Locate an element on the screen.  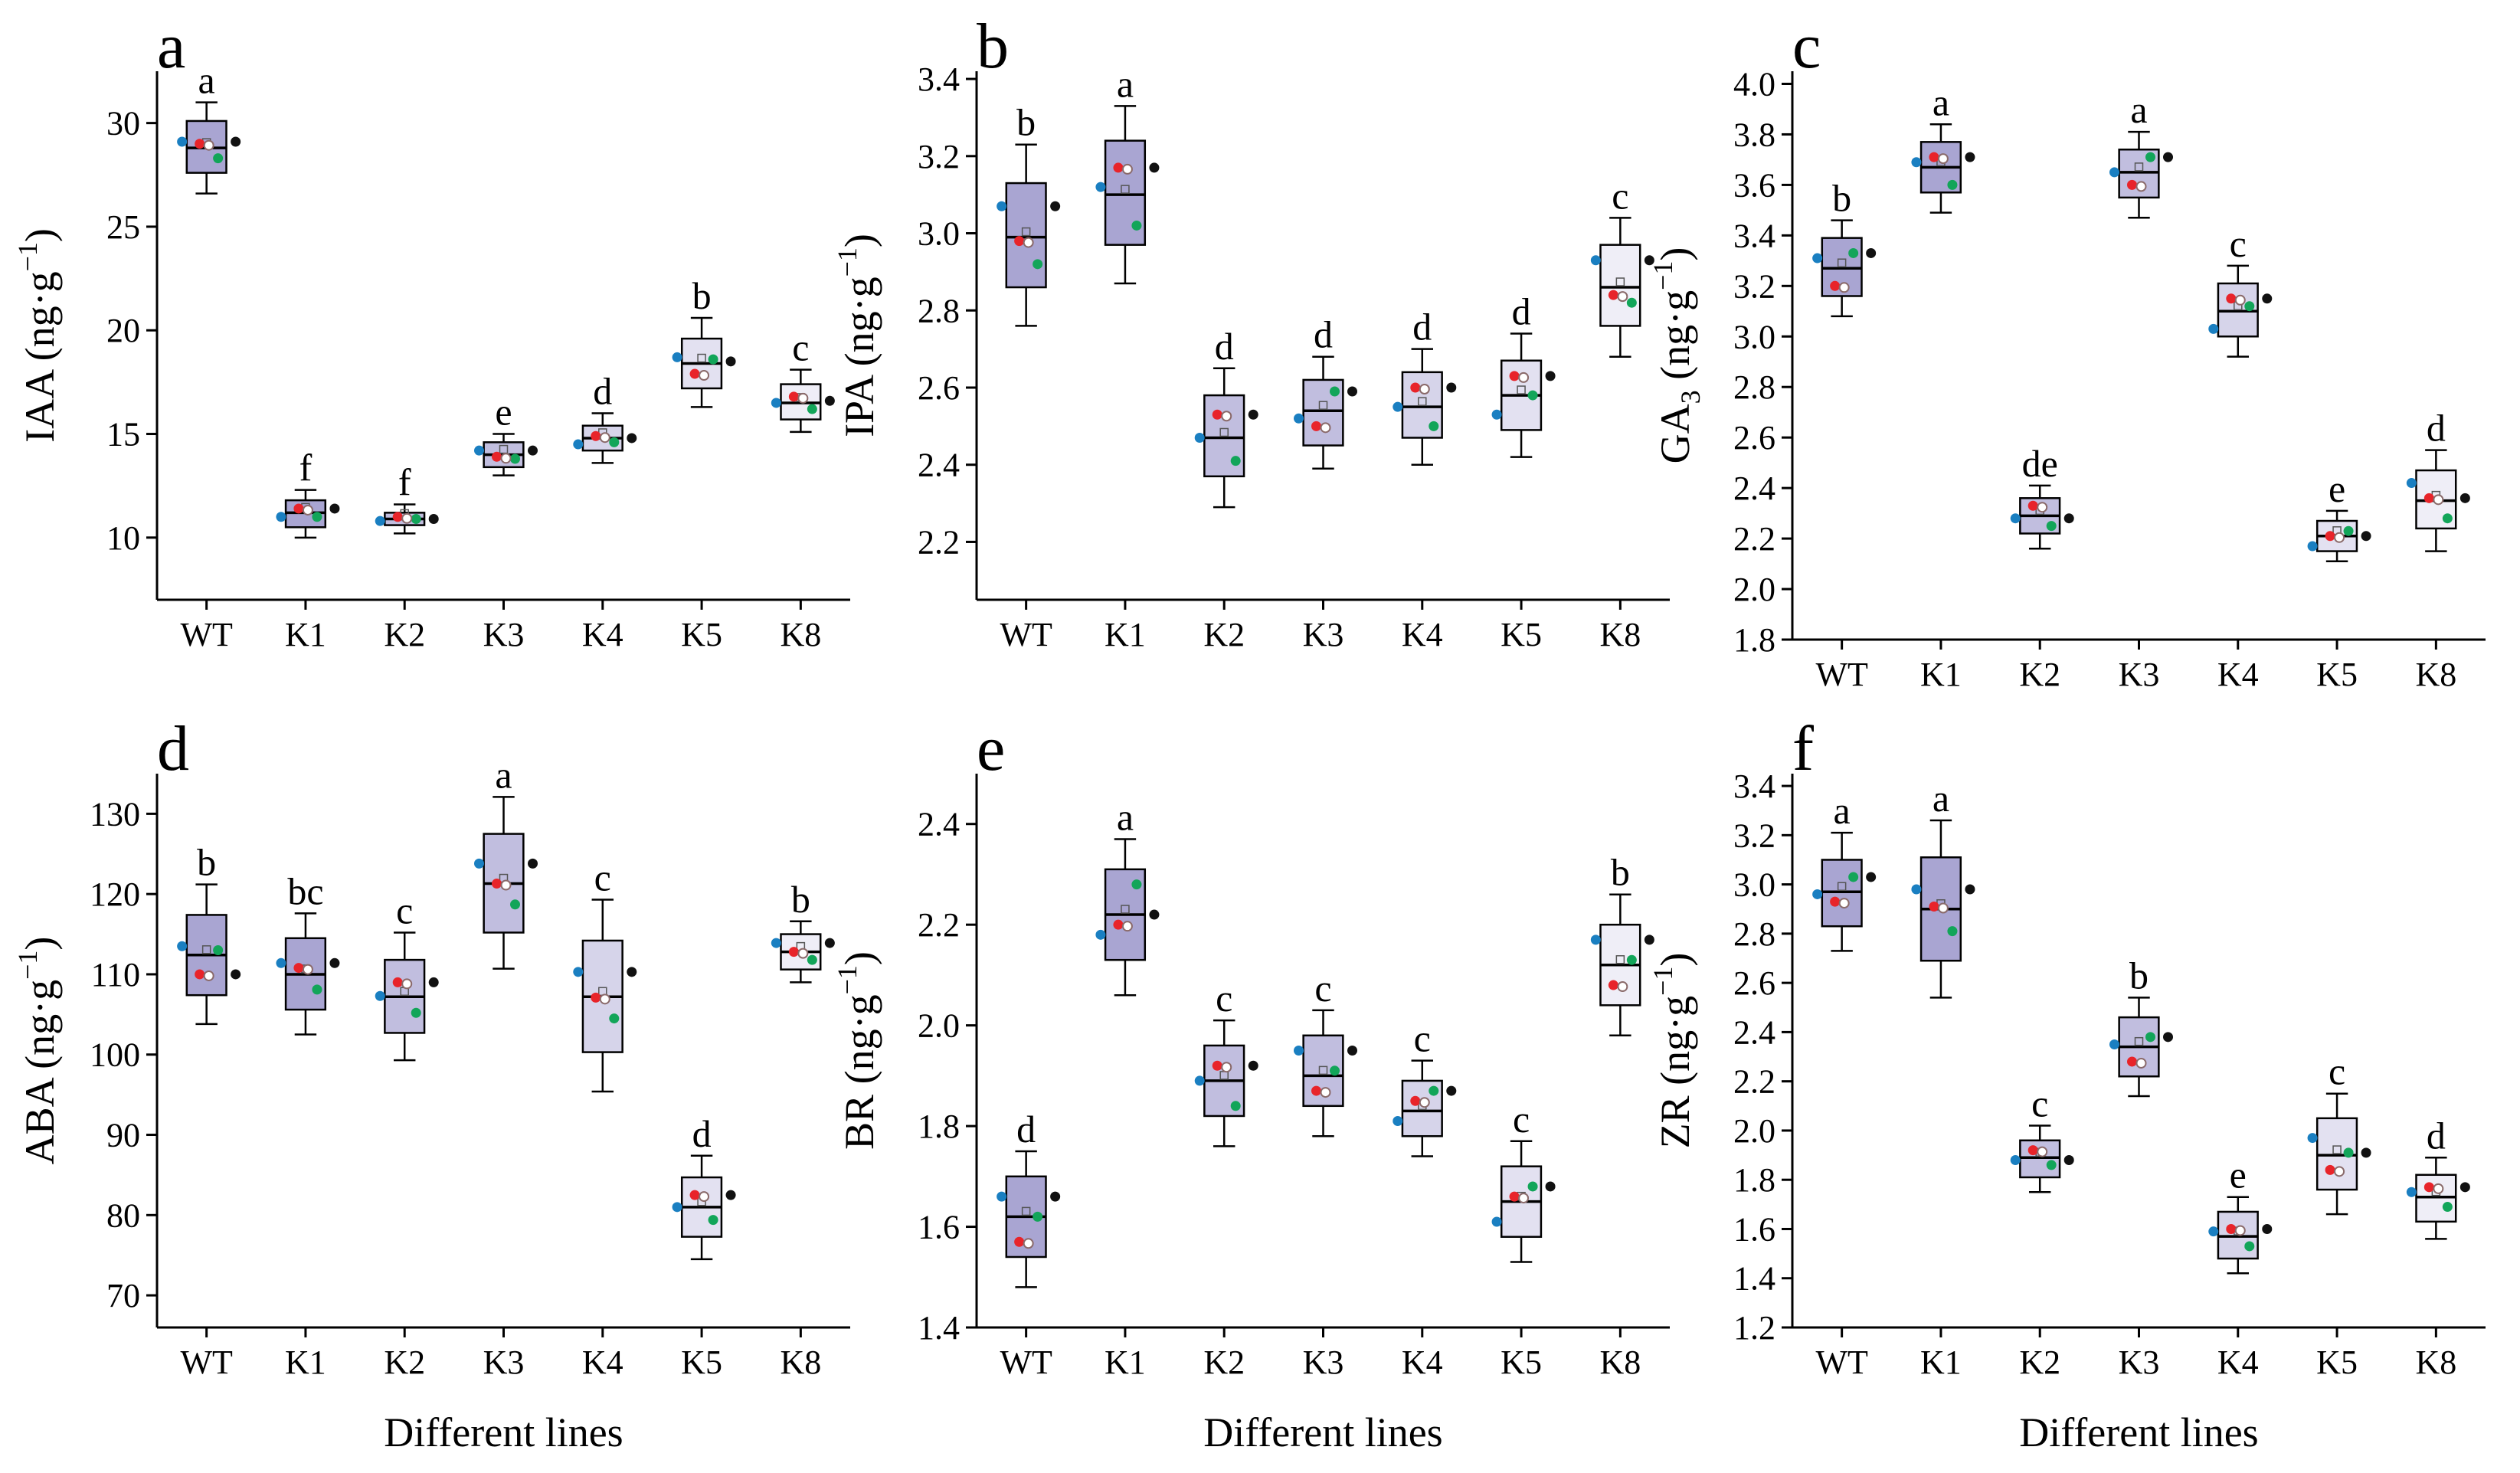
box-K3: d is located at coordinates (1325, 391).